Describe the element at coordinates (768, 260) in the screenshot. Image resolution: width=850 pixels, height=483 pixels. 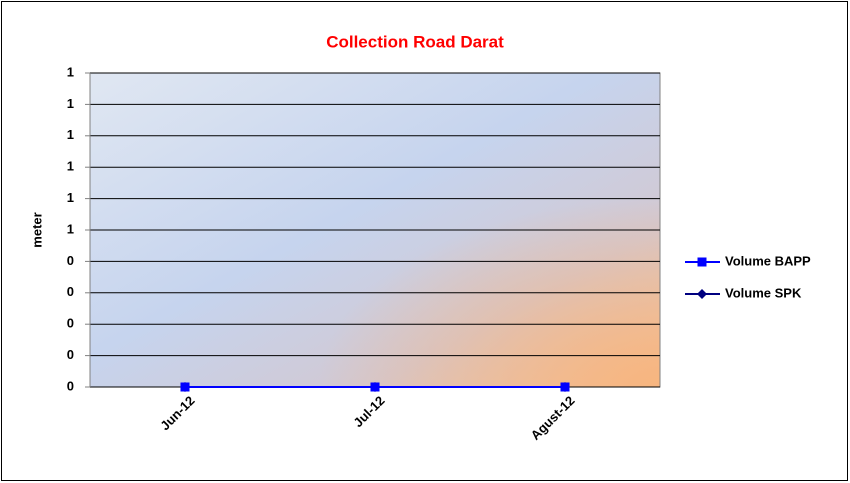
I see `legend-label: Volume BAPP` at that location.